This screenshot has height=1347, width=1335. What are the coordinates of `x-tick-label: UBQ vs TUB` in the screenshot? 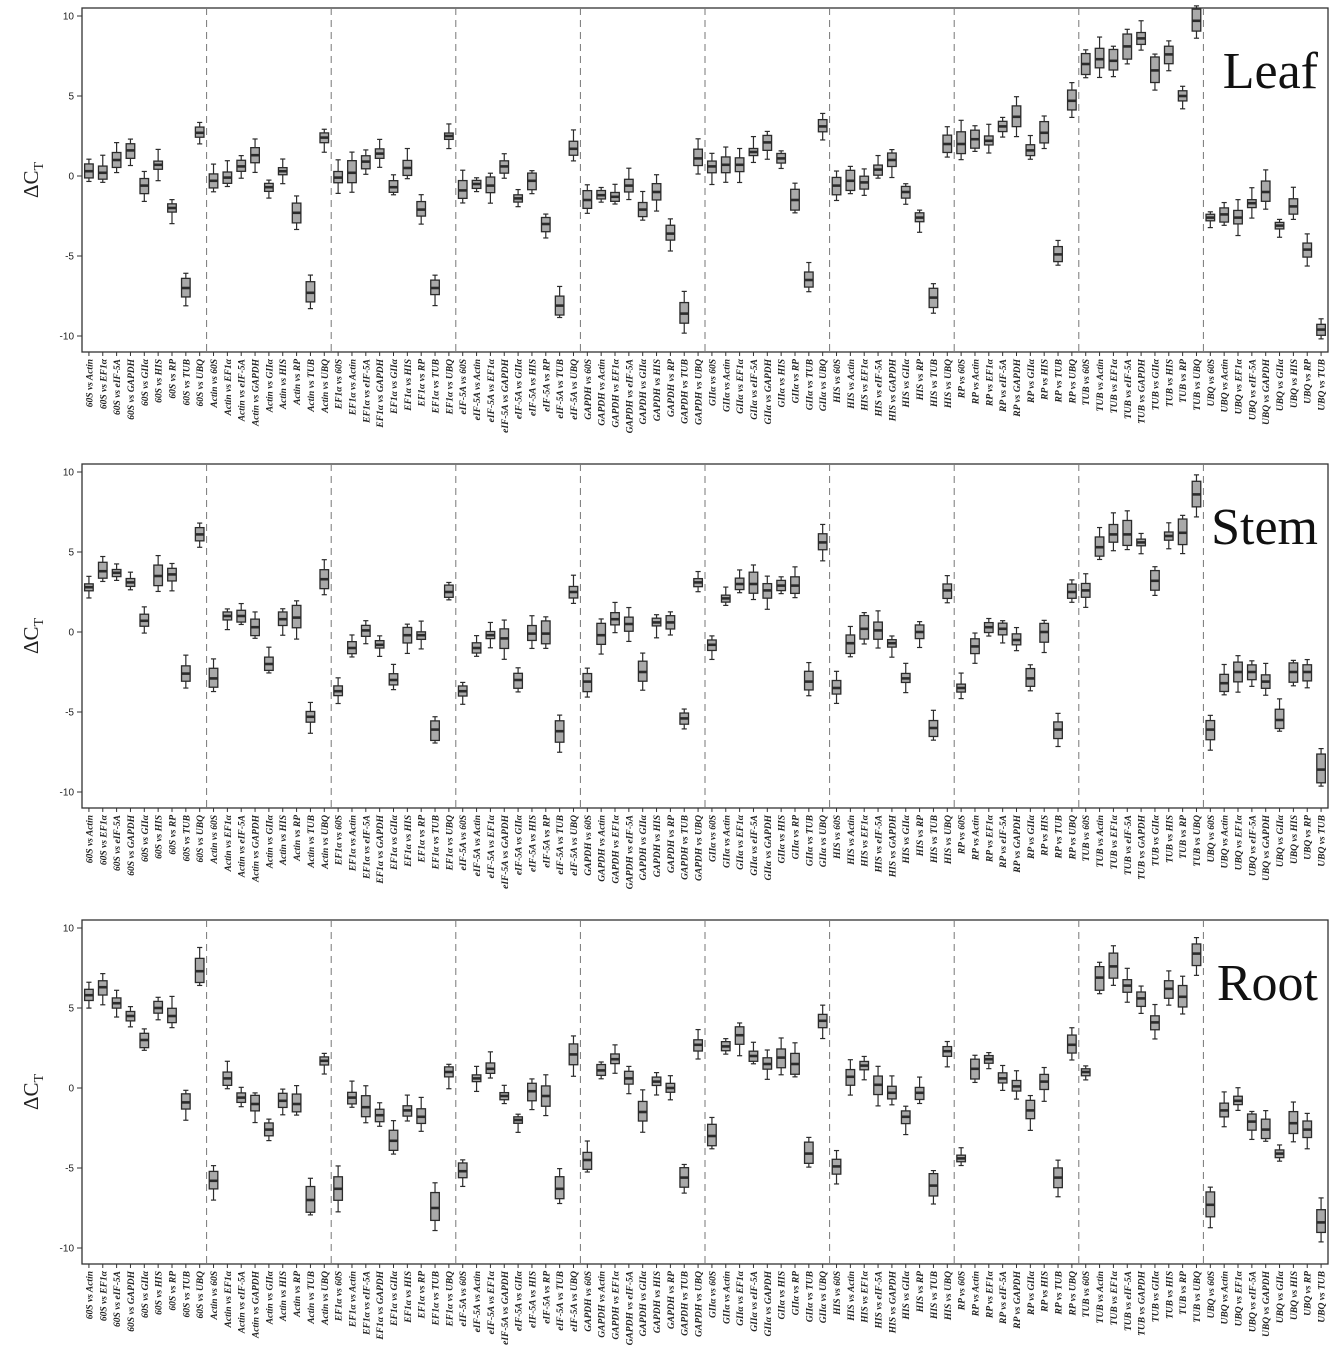 It's located at (1323, 1297).